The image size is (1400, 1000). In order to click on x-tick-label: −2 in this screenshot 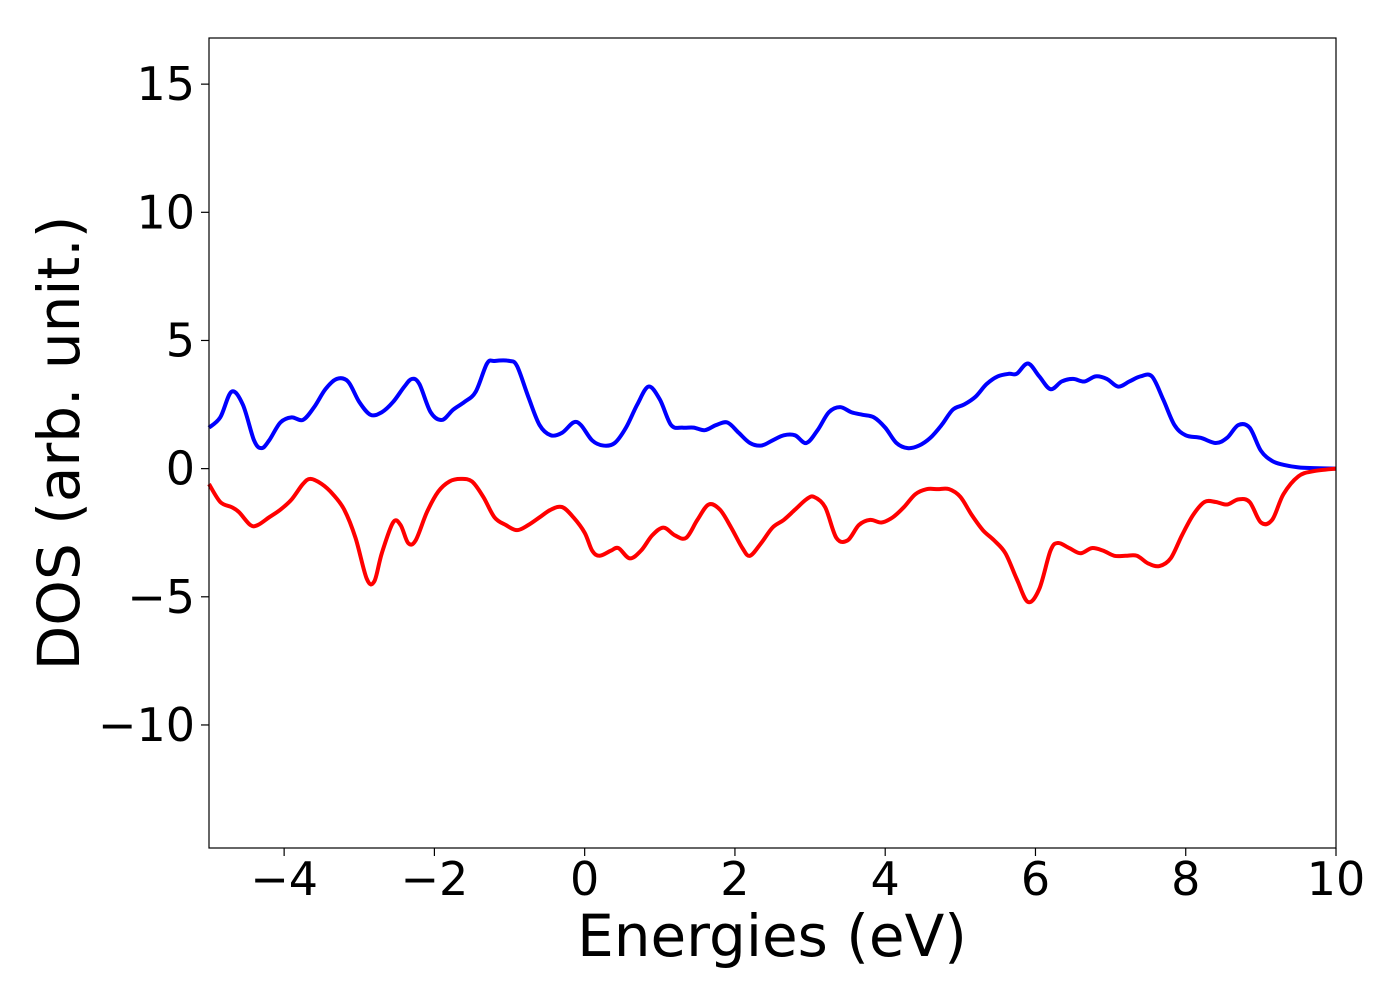, I will do `click(434, 879)`.